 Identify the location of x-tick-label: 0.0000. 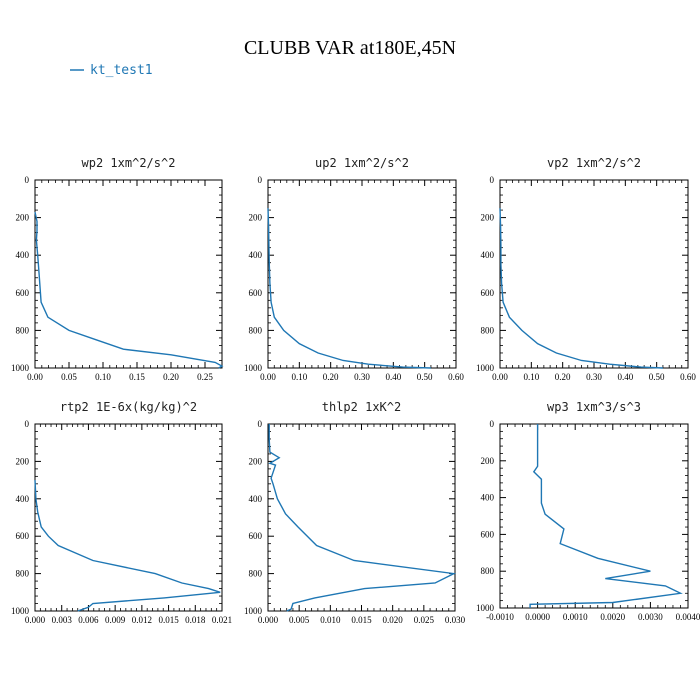
(537, 617).